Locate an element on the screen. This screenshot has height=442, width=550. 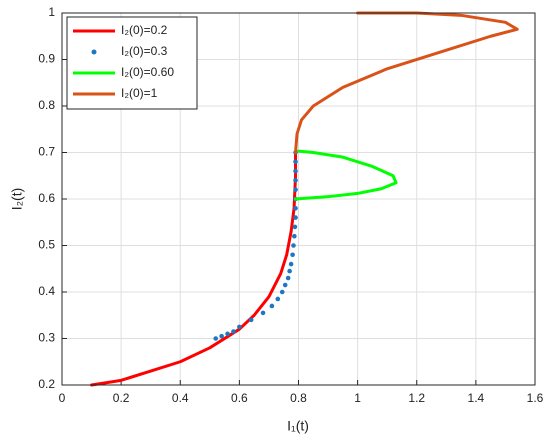
x-tick-label: 1 is located at coordinates (357, 398).